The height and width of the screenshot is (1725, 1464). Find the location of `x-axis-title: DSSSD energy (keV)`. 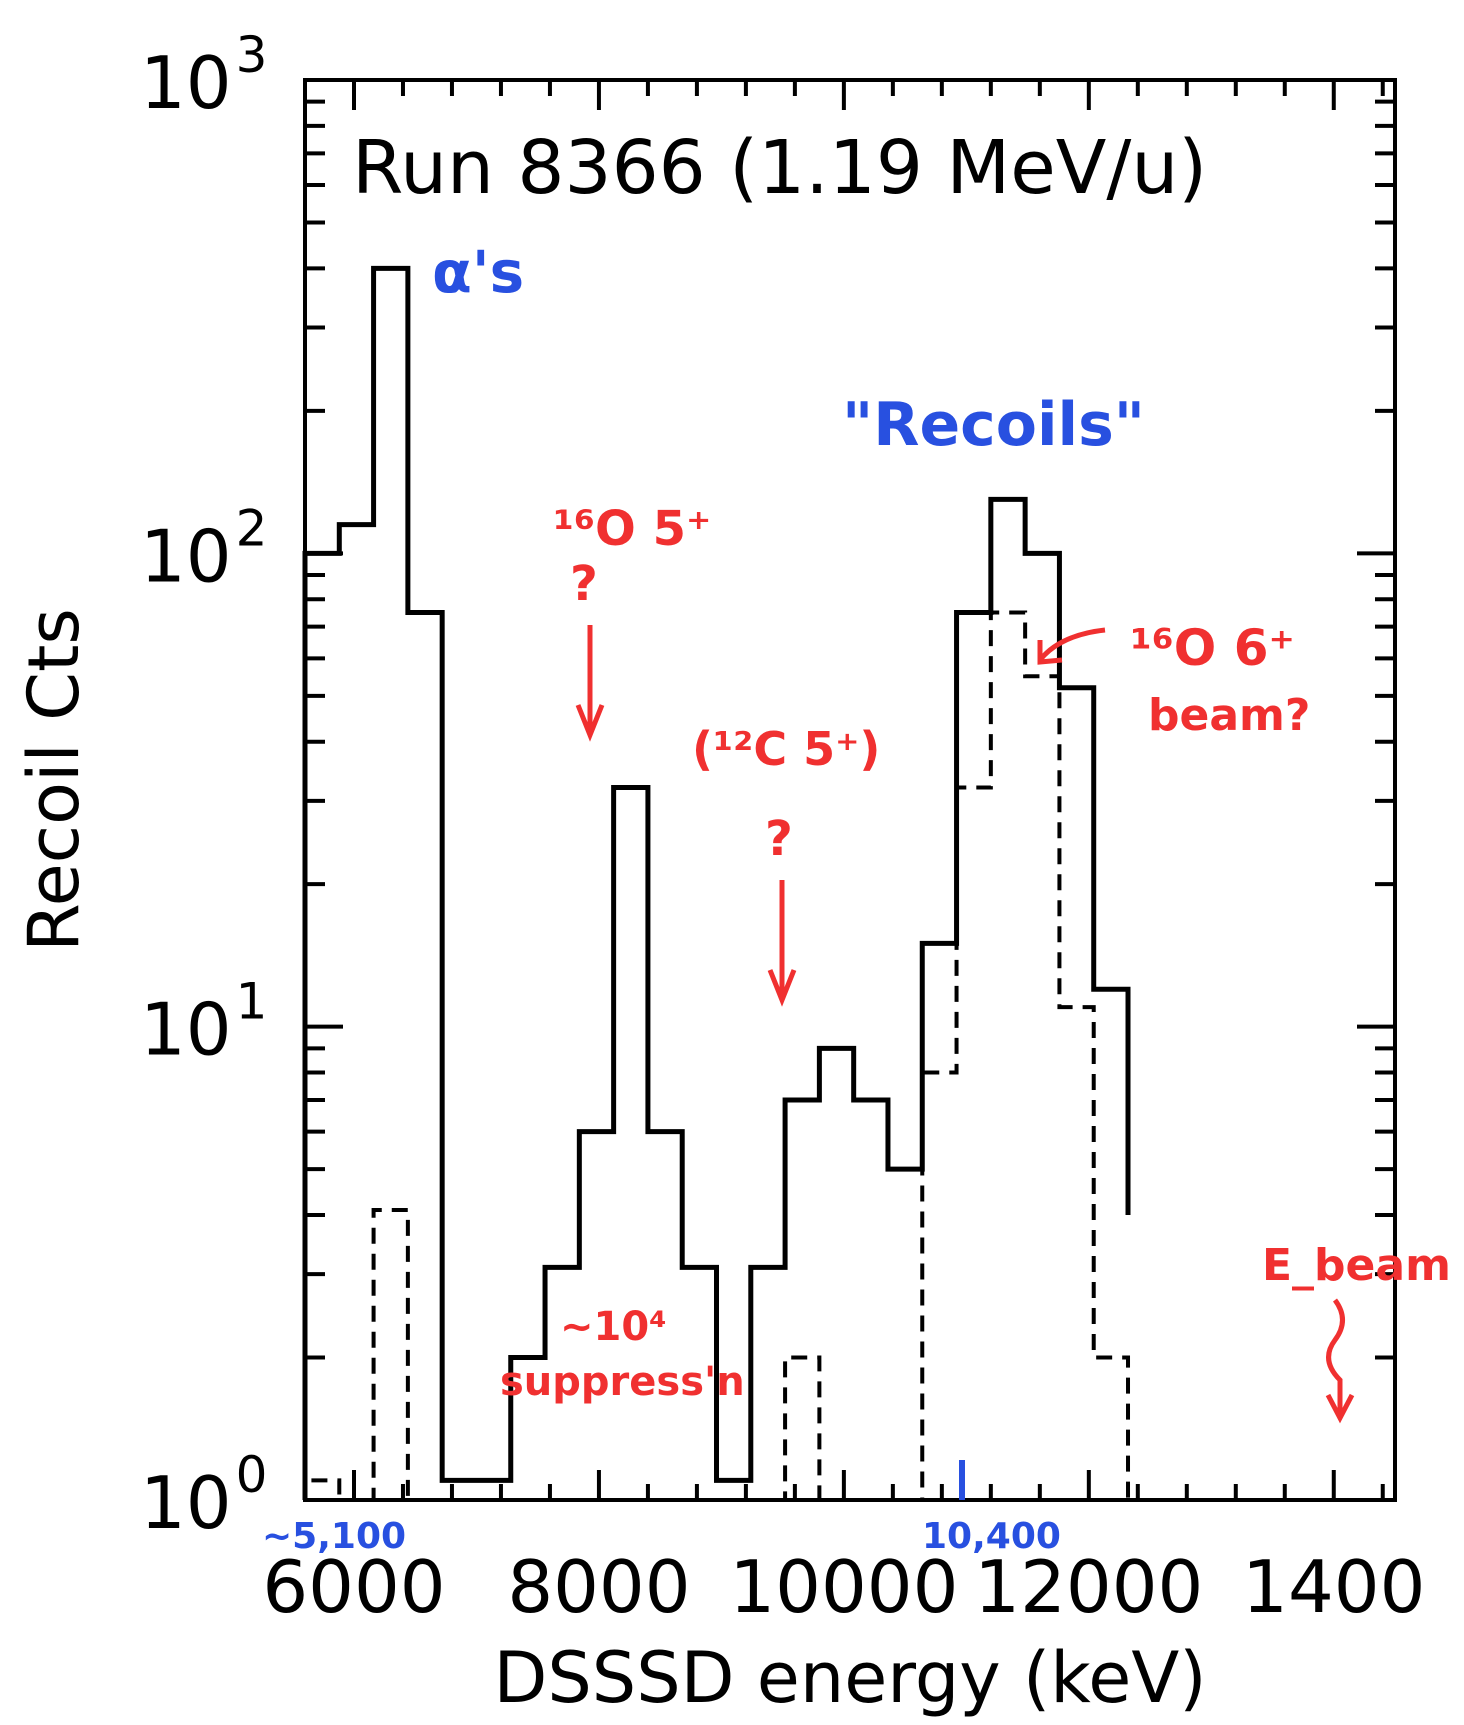

x-axis-title: DSSSD energy (keV) is located at coordinates (849, 1678).